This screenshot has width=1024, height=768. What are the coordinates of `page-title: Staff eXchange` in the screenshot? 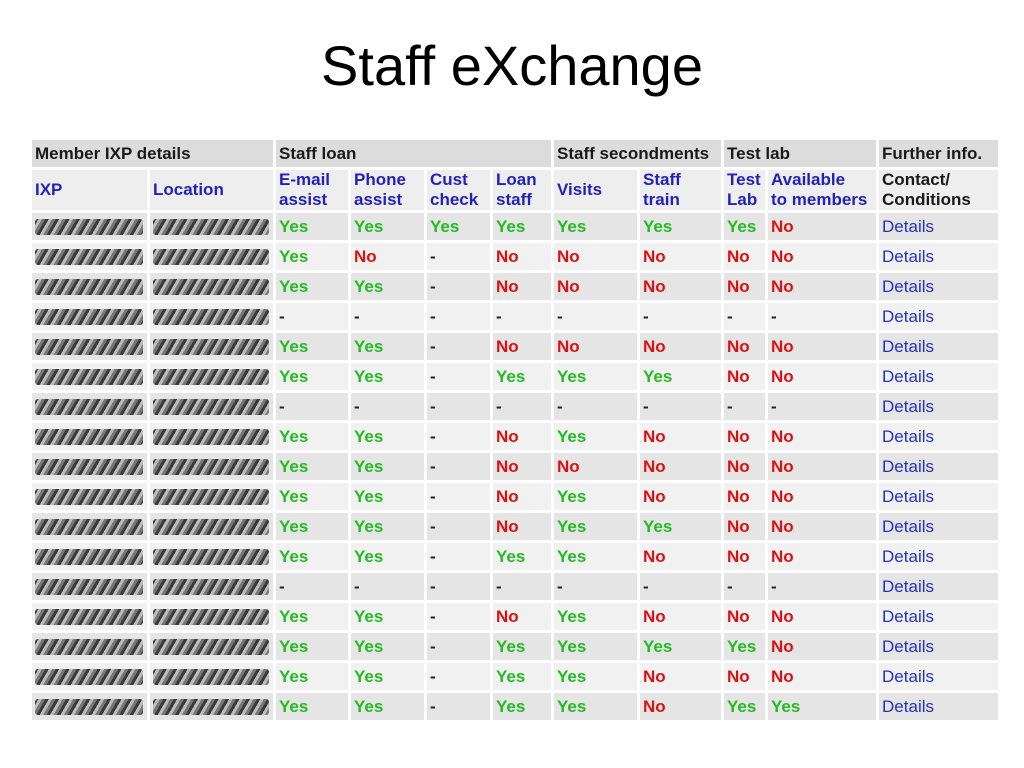 It's located at (512, 65).